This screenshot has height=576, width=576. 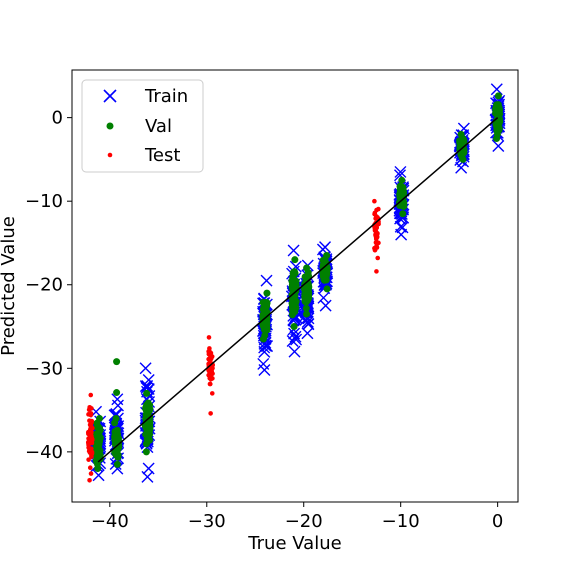 What do you see at coordinates (110, 126) in the screenshot?
I see `legend-marker-val` at bounding box center [110, 126].